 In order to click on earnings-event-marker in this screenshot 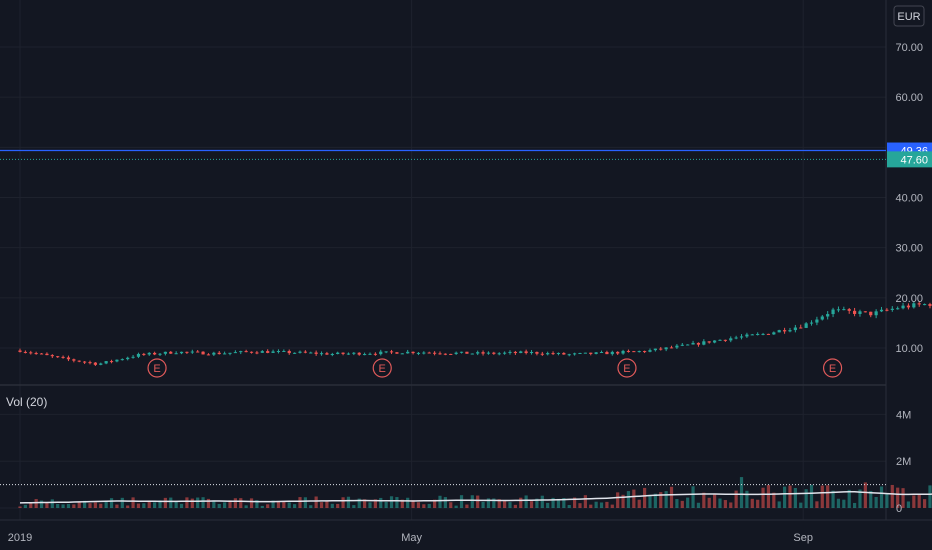, I will do `click(382, 368)`.